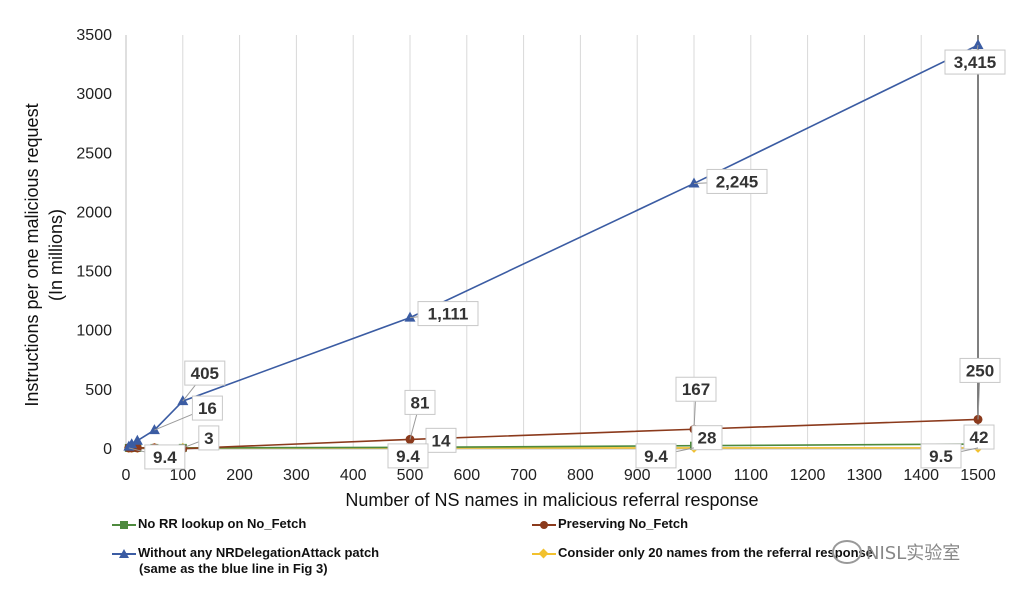 This screenshot has width=1032, height=599. What do you see at coordinates (913, 553) in the screenshot?
I see `watermark-text: NISL实验室` at bounding box center [913, 553].